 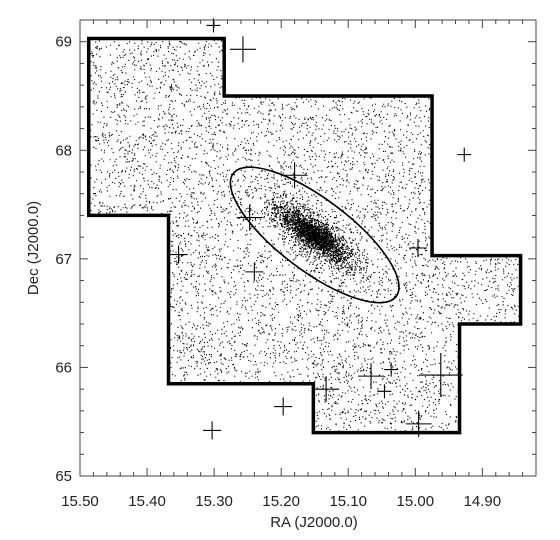 I want to click on x-tick-label: 14.90, so click(x=483, y=501).